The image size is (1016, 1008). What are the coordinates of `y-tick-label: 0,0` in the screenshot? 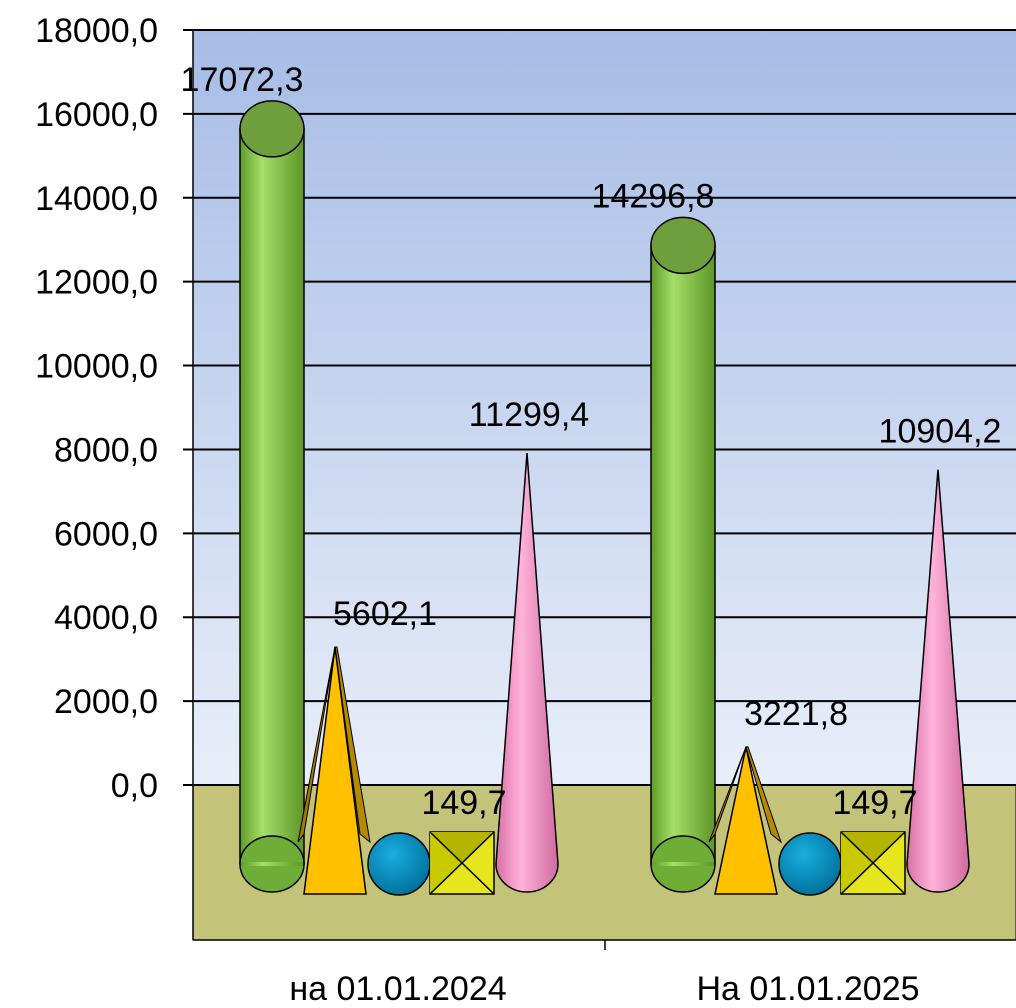 It's located at (134, 786).